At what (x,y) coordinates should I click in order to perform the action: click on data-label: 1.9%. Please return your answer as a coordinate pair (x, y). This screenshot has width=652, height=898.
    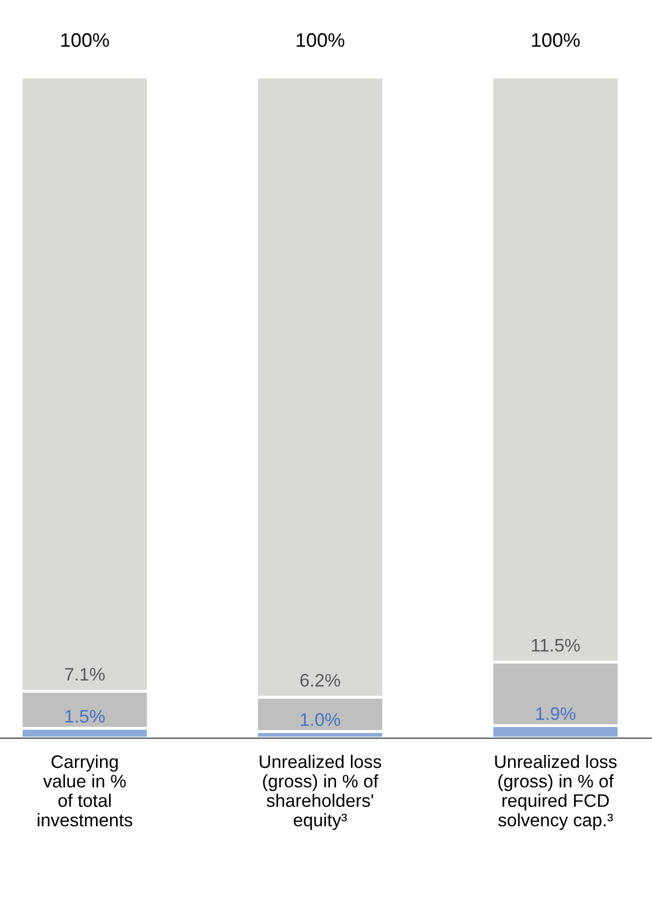
    Looking at the image, I should click on (556, 713).